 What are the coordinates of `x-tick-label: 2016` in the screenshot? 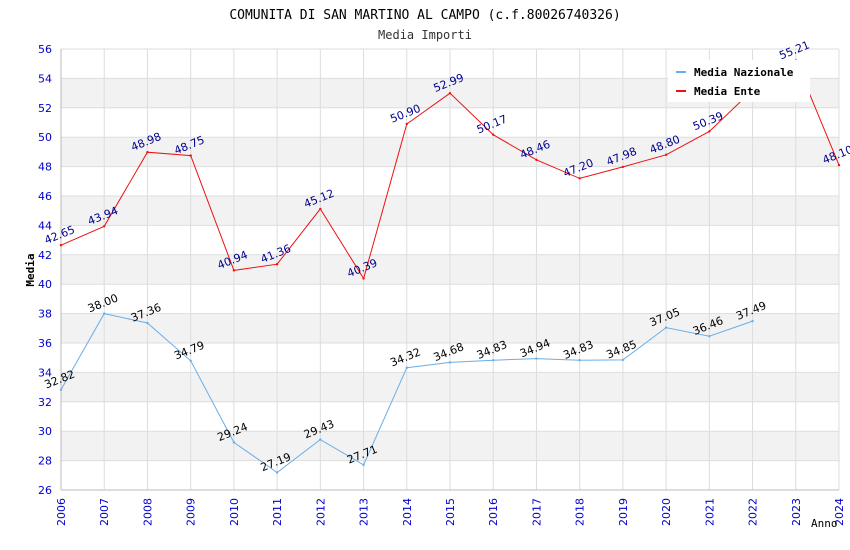 It's located at (493, 512).